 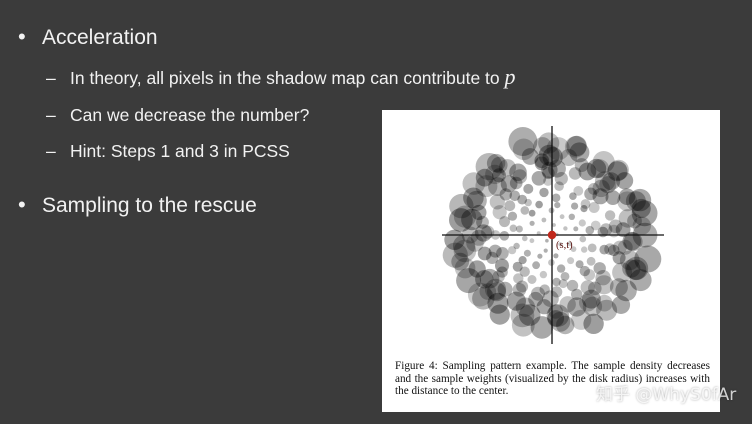 I want to click on center-point, so click(x=552, y=235).